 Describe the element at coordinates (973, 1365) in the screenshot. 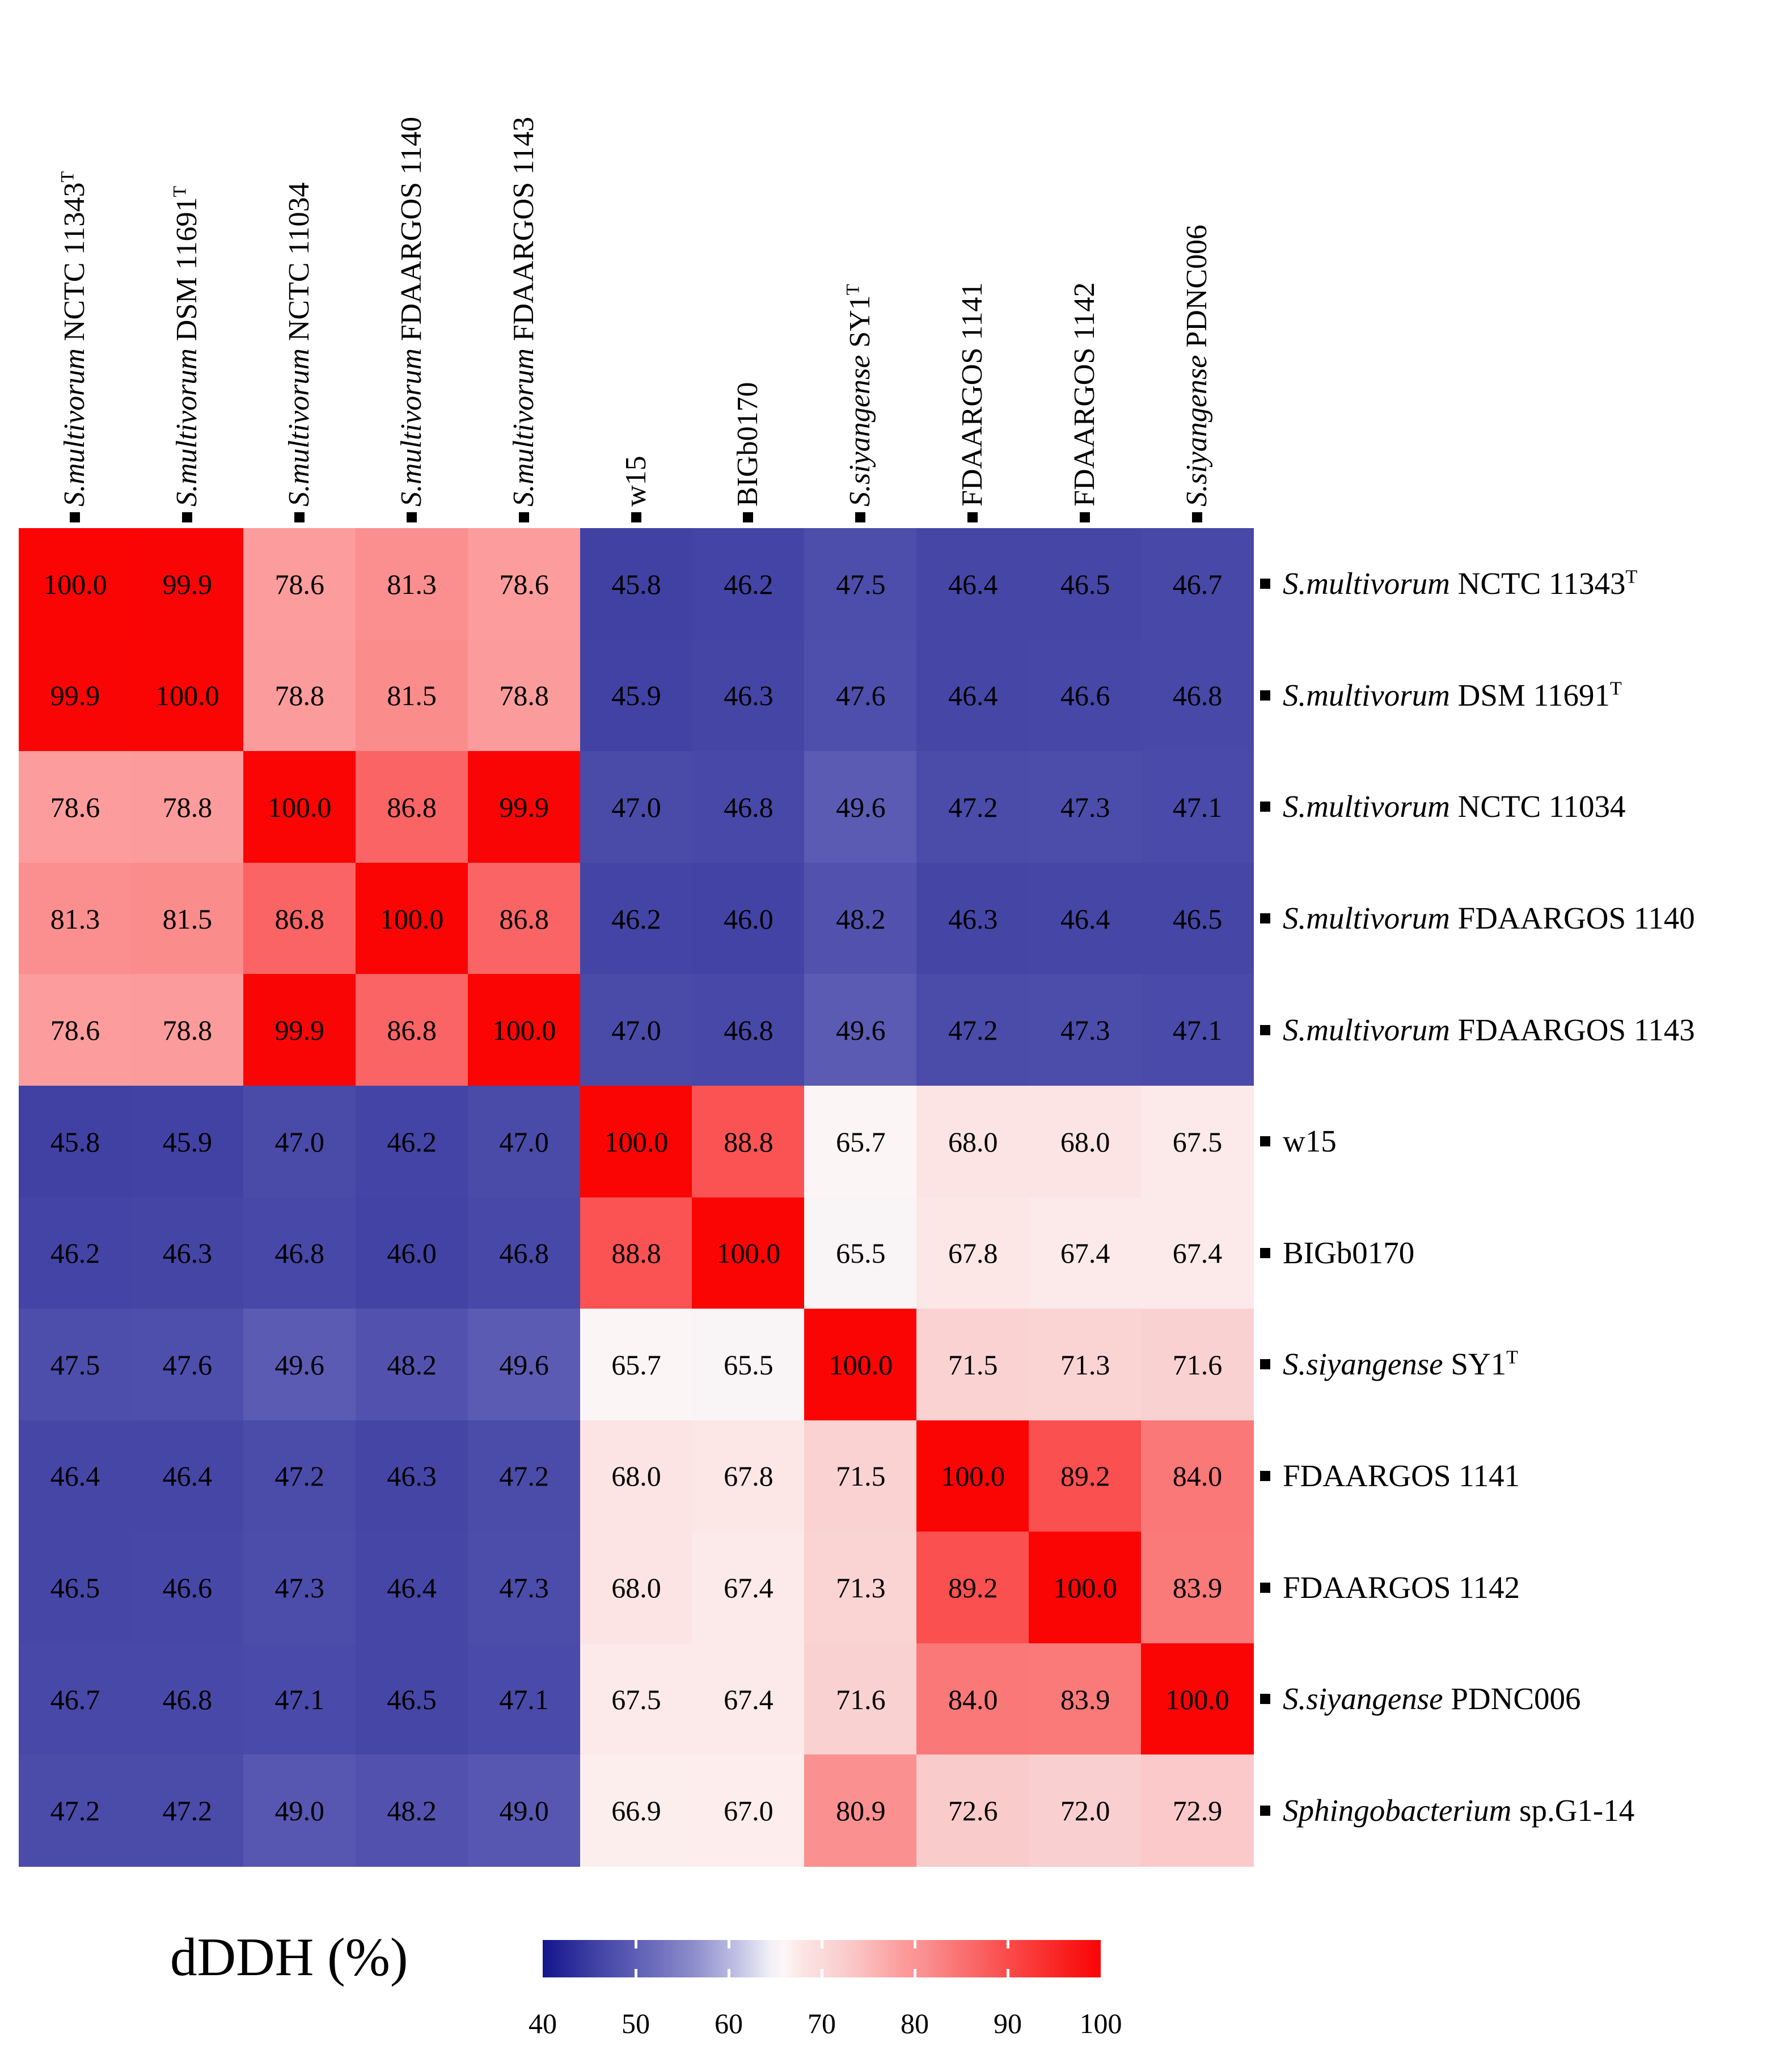

I see `heatmap-cell: 71.5` at that location.